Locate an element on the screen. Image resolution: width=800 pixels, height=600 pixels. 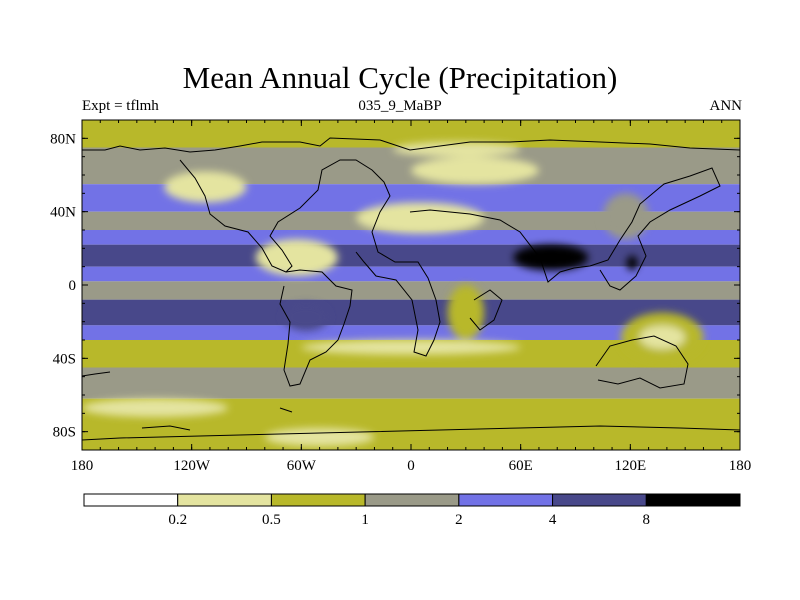
colorbar-label: 8 is located at coordinates (647, 520).